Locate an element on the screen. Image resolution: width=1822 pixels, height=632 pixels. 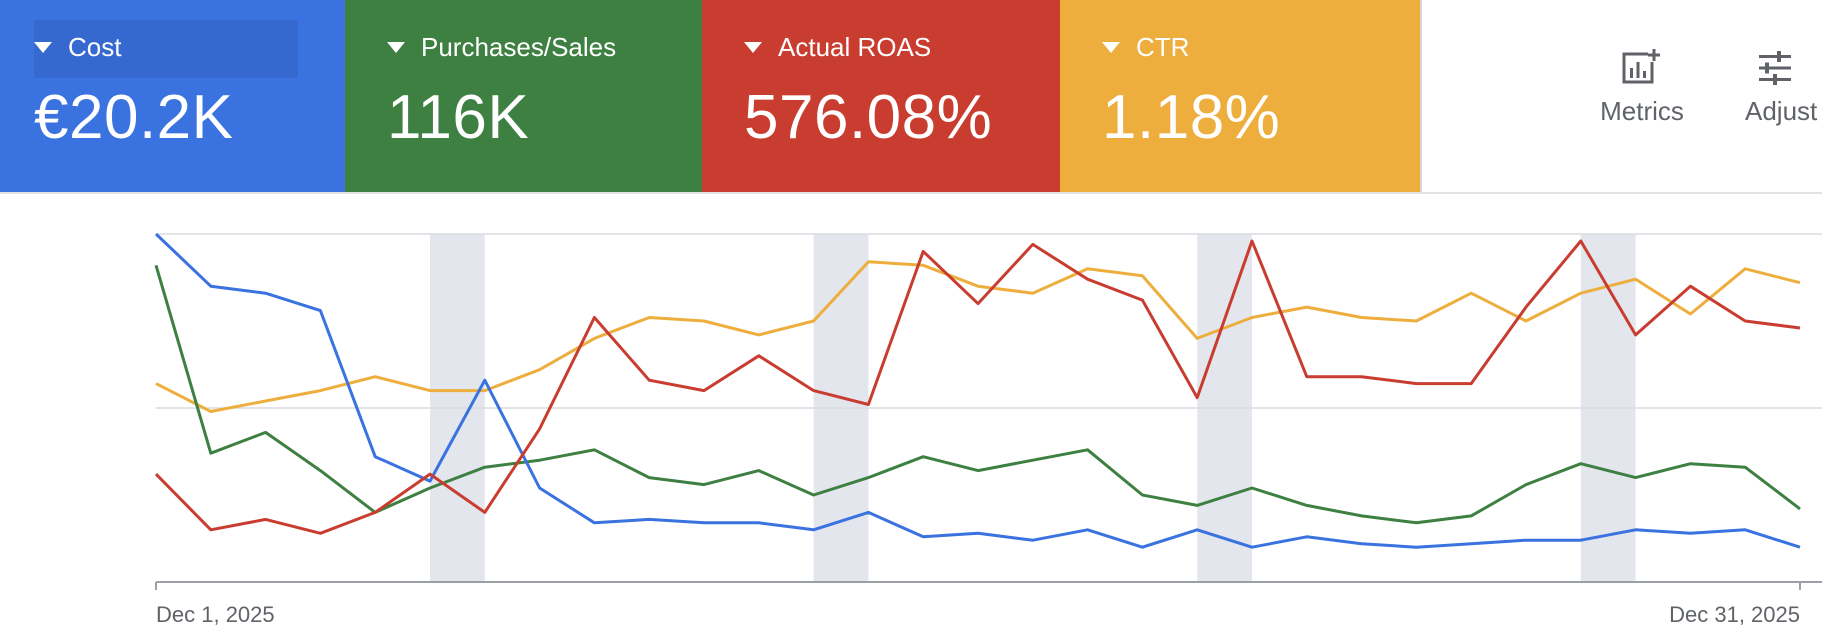
scorecard-value: 576.08% is located at coordinates (868, 117).